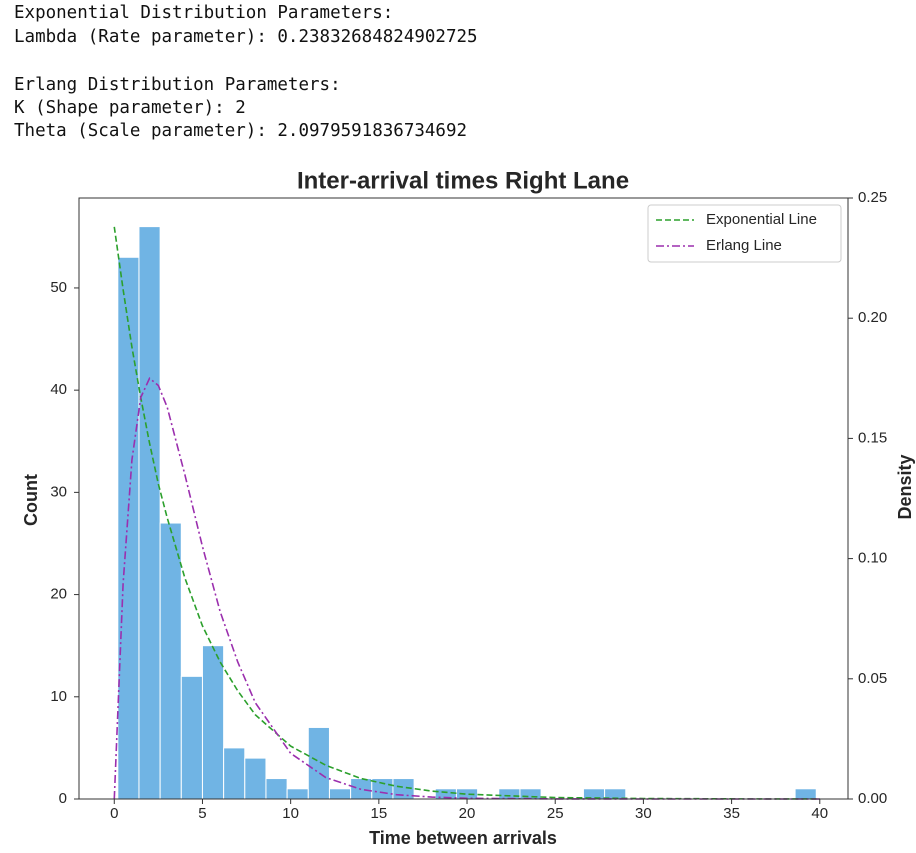  Describe the element at coordinates (114, 813) in the screenshot. I see `x-tick-label: 0` at that location.